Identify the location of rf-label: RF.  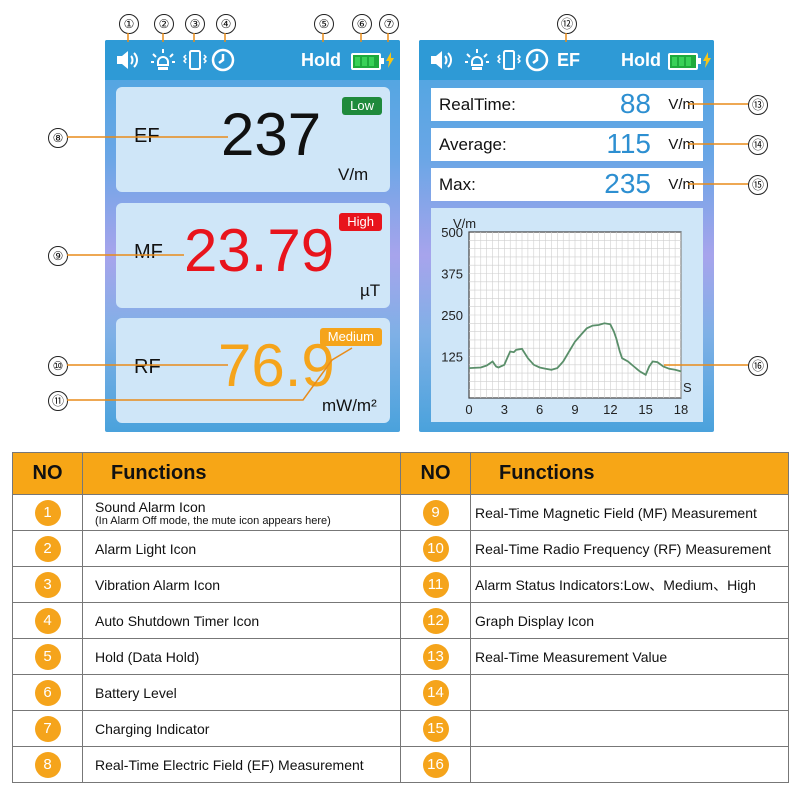
(147, 367).